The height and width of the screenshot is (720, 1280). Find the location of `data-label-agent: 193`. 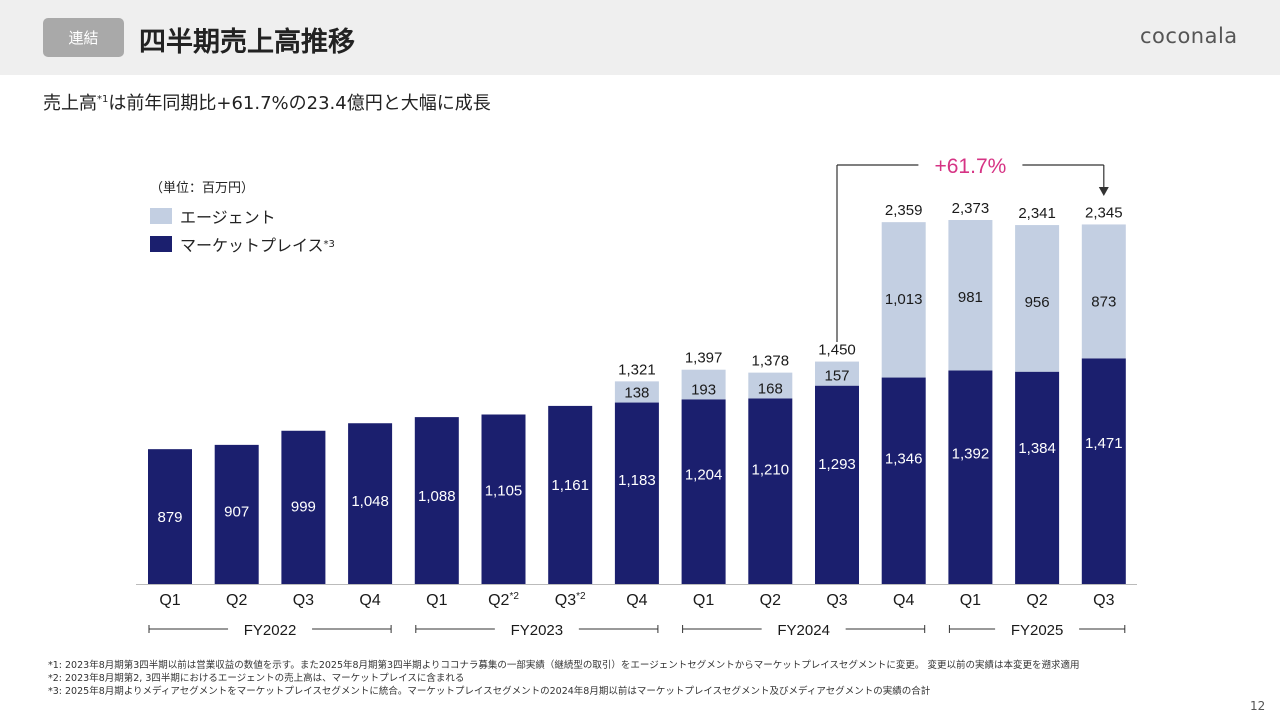

data-label-agent: 193 is located at coordinates (703, 389).